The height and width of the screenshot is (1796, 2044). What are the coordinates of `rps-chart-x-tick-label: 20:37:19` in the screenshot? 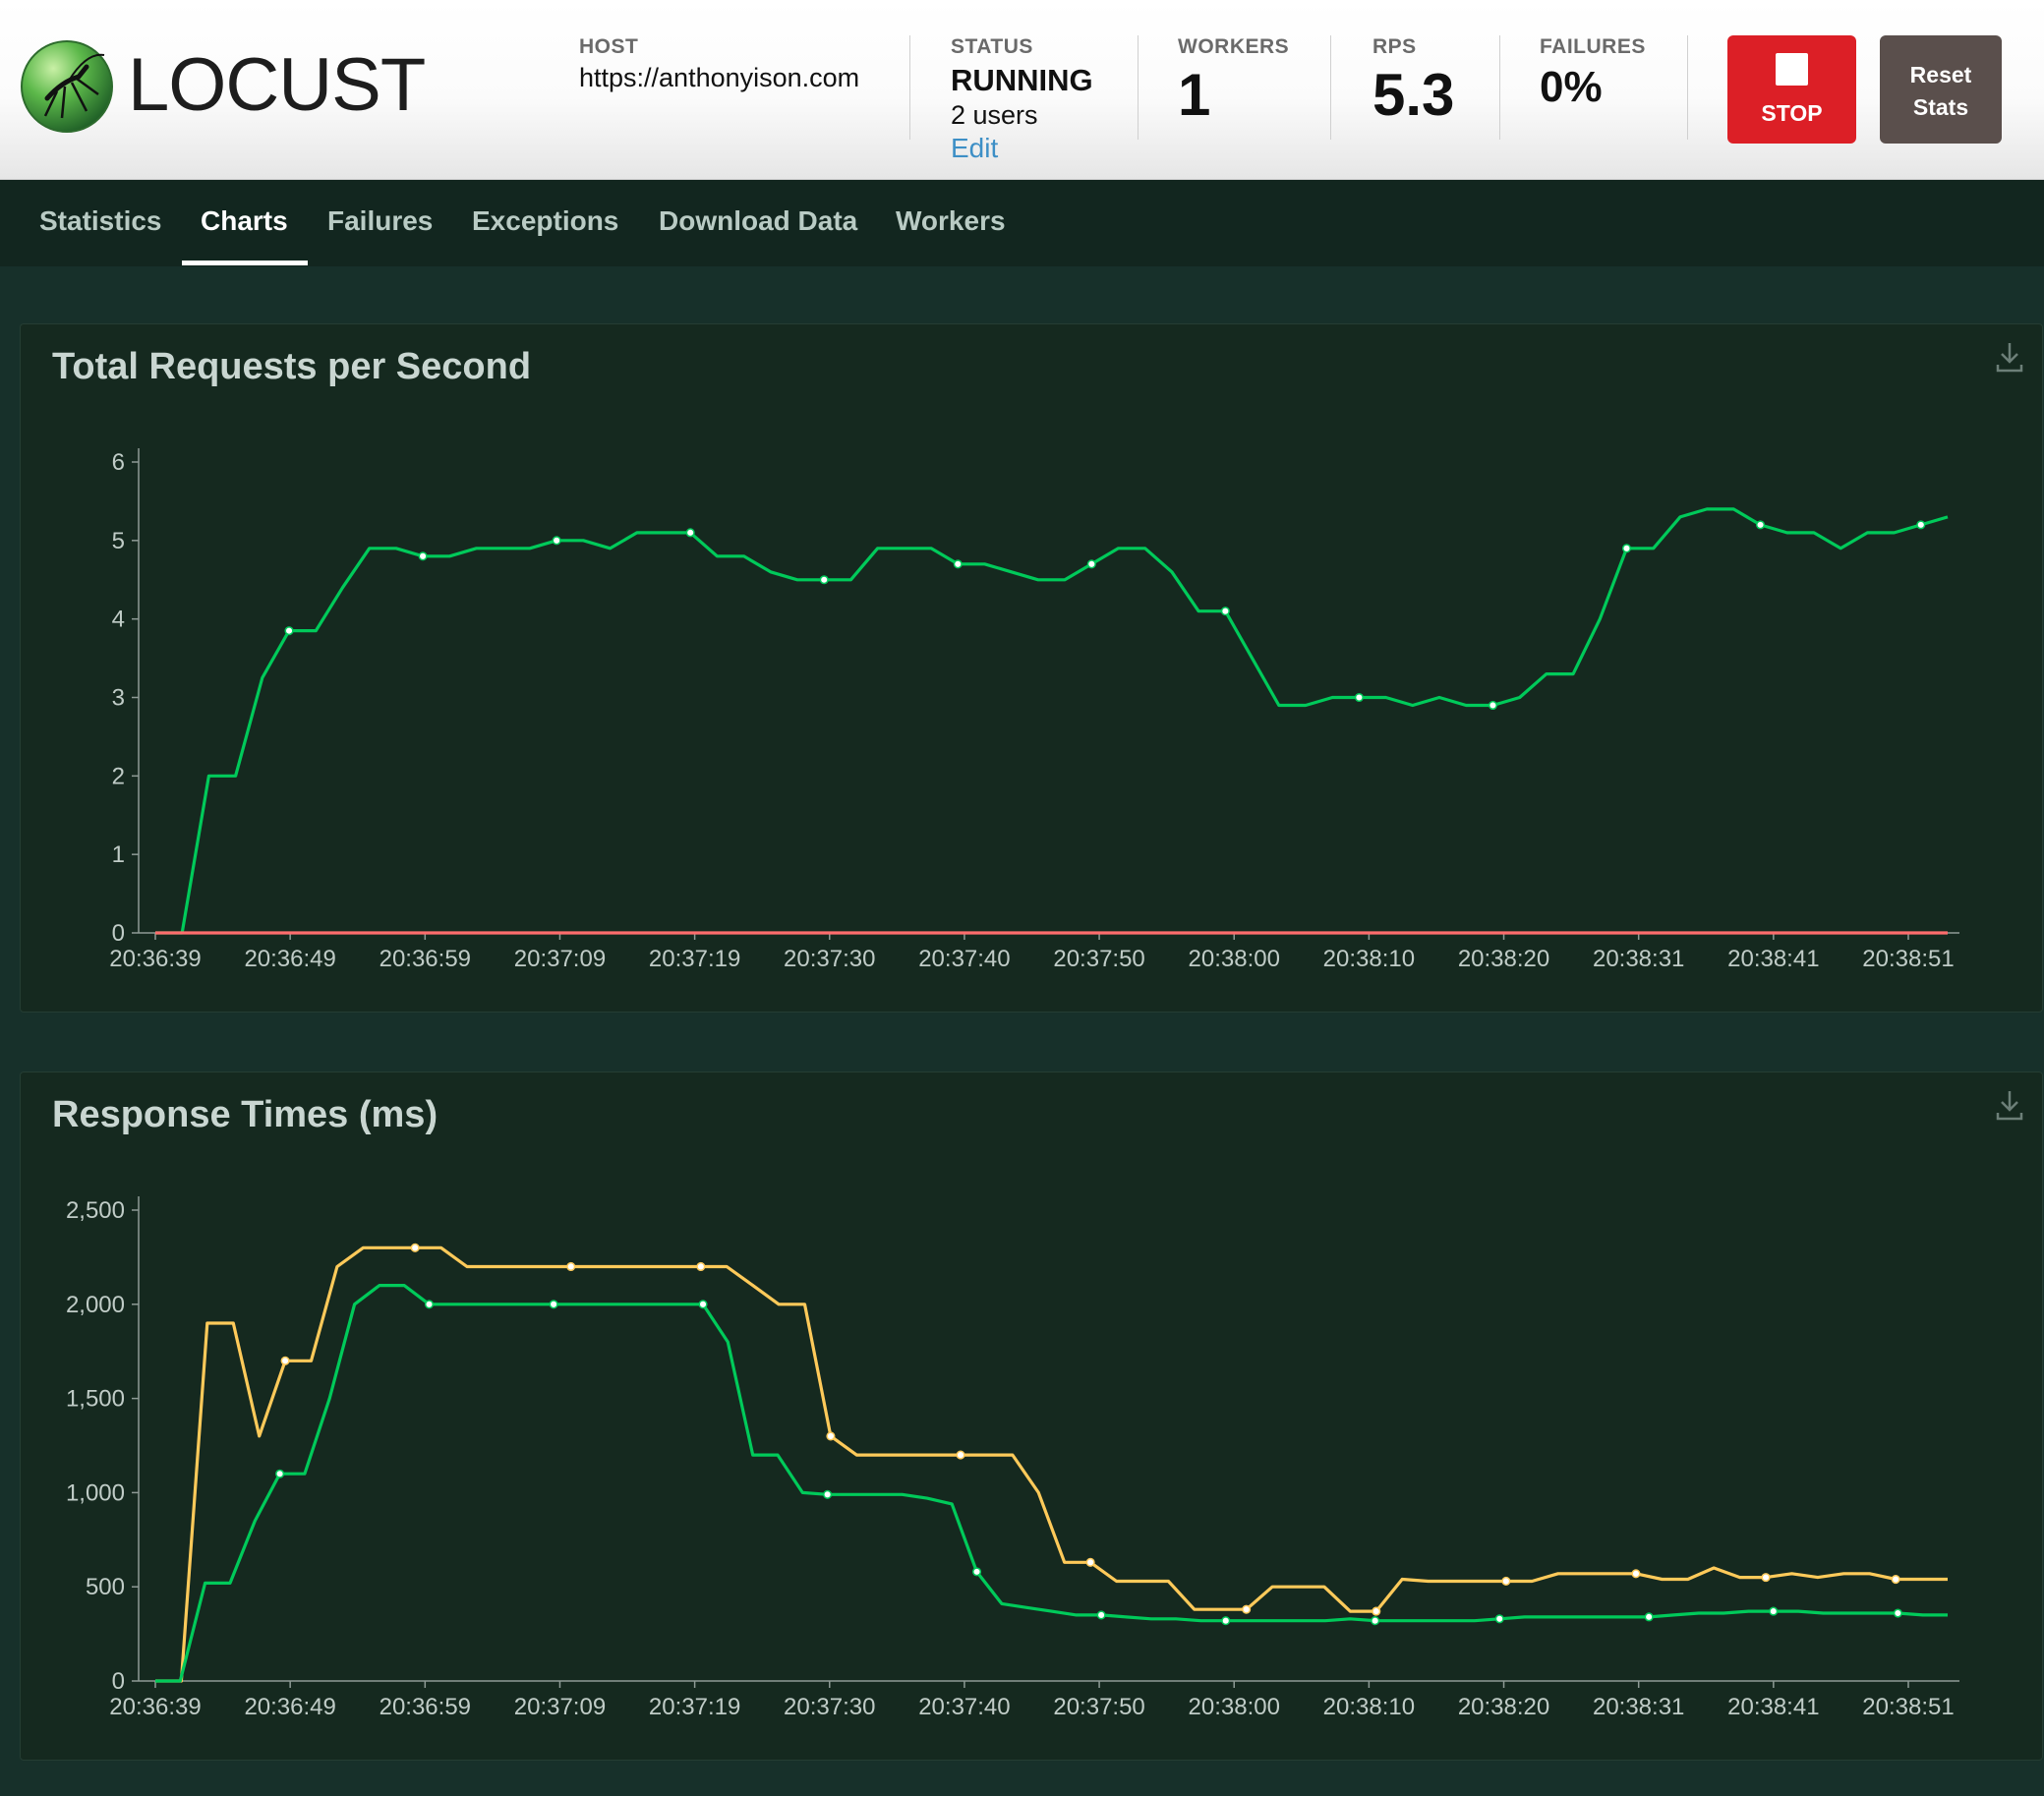 It's located at (694, 959).